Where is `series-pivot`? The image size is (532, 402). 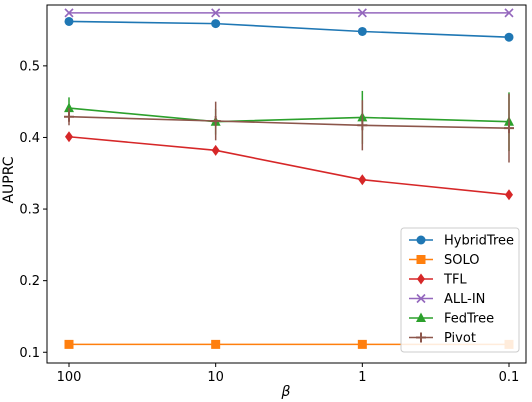 series-pivot is located at coordinates (289, 128).